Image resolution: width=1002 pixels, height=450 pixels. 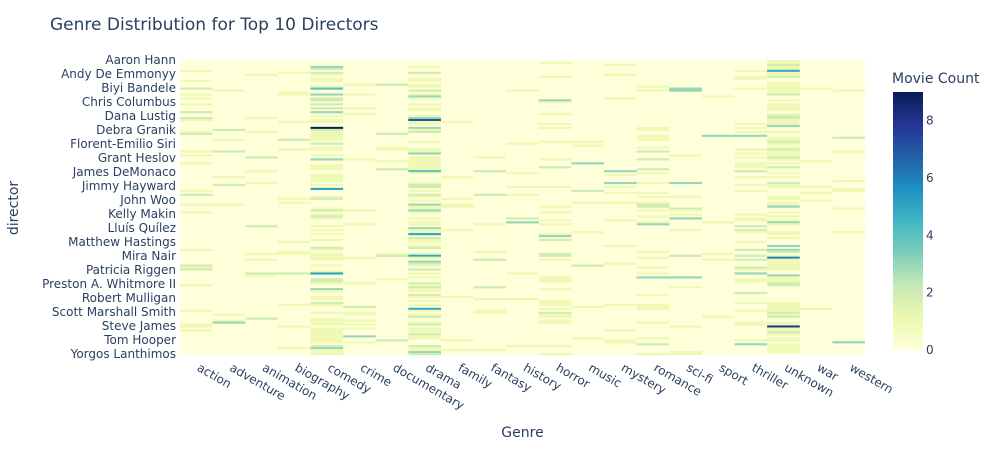 What do you see at coordinates (136, 130) in the screenshot?
I see `y-tick-label: Debra Granik` at bounding box center [136, 130].